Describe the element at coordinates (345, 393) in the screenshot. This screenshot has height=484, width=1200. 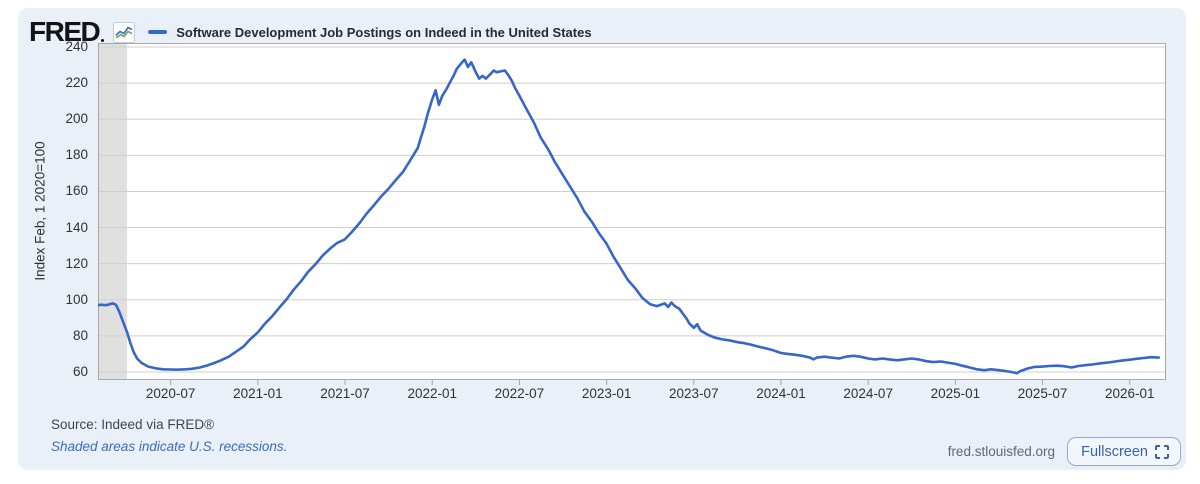
I see `x-tick-label: 2021-07` at that location.